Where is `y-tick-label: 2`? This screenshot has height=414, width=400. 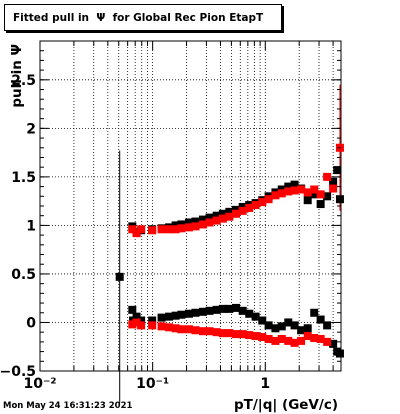 y-tick-label: 2 is located at coordinates (31, 129).